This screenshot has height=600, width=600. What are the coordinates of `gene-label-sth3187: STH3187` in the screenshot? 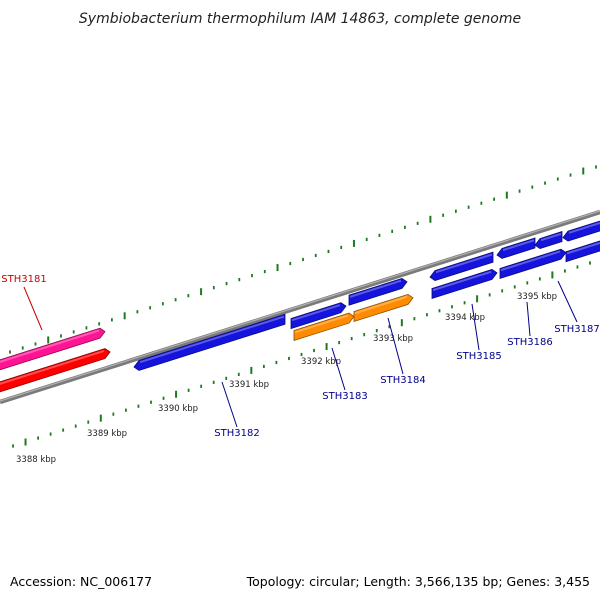 It's located at (576, 329).